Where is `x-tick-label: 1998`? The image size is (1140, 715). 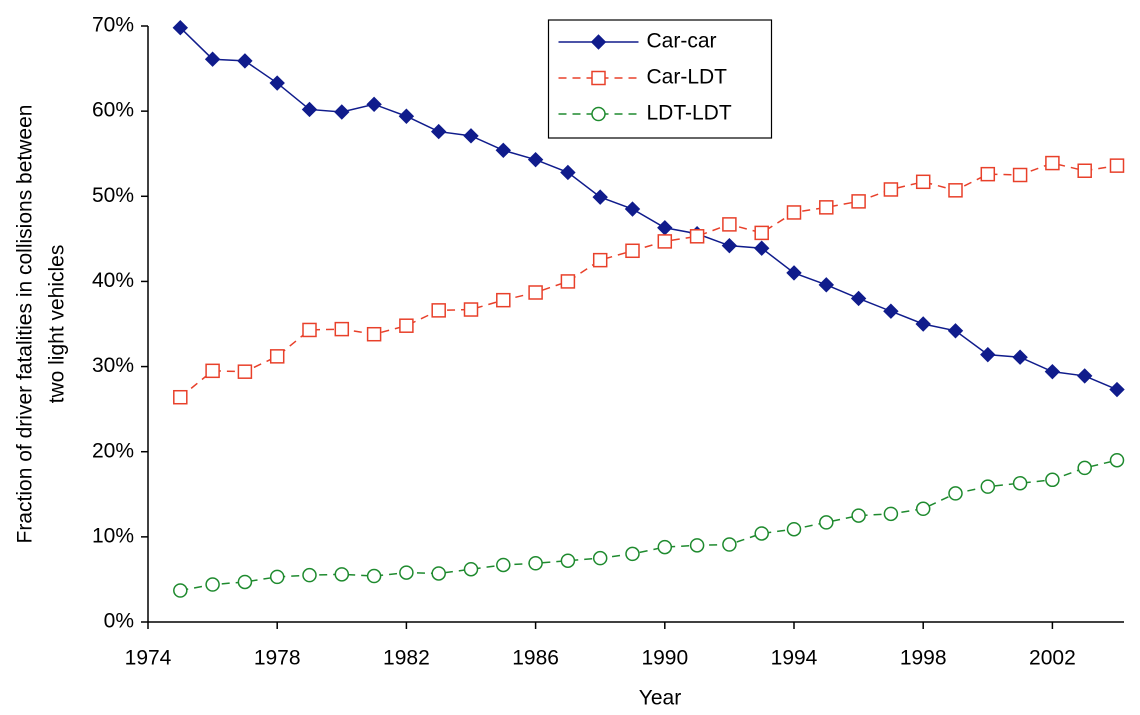
x-tick-label: 1998 is located at coordinates (923, 658).